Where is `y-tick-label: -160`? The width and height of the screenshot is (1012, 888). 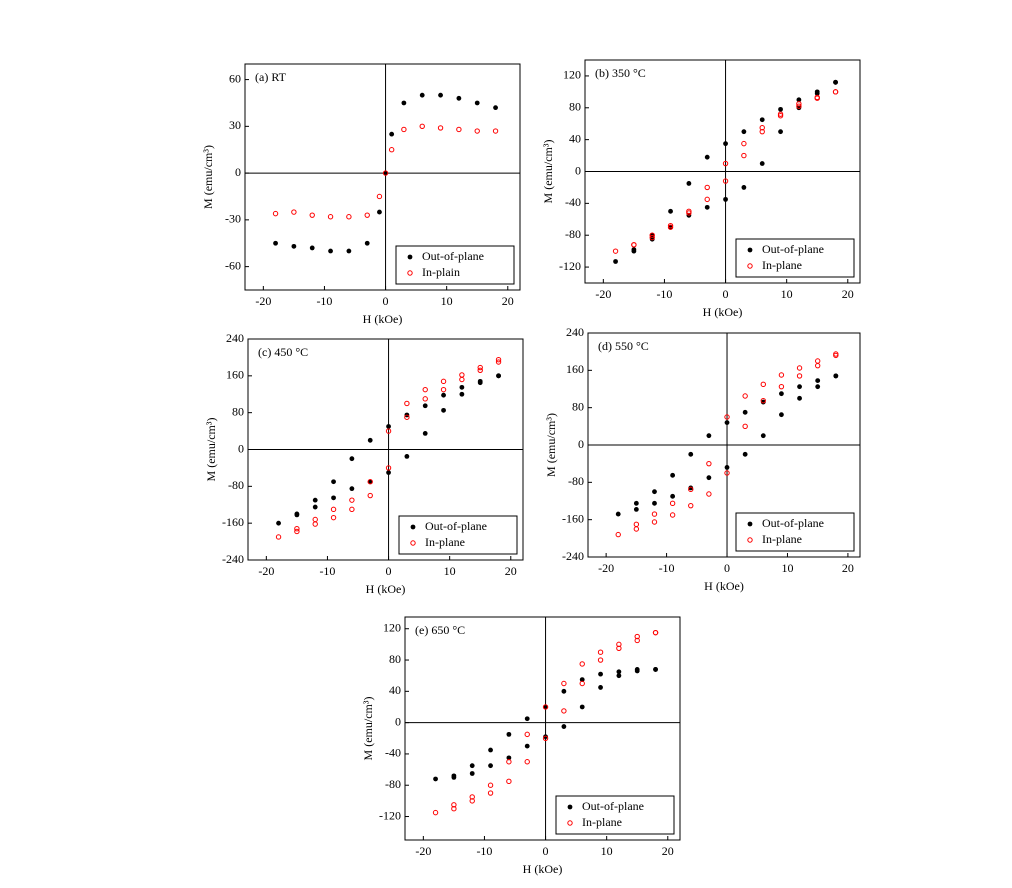 y-tick-label: -160 is located at coordinates (573, 518).